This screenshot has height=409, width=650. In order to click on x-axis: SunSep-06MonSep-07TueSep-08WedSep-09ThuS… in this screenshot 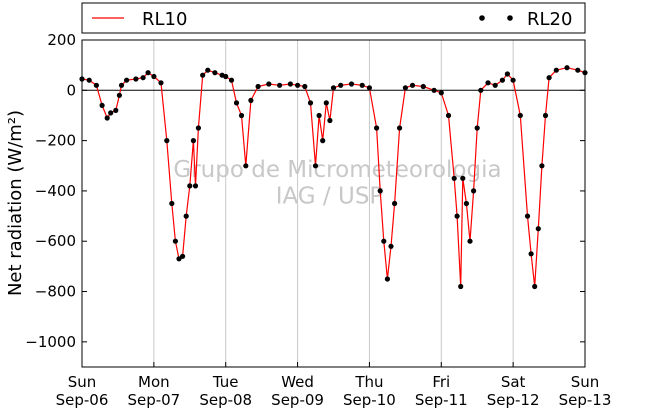, I will do `click(334, 385)`.